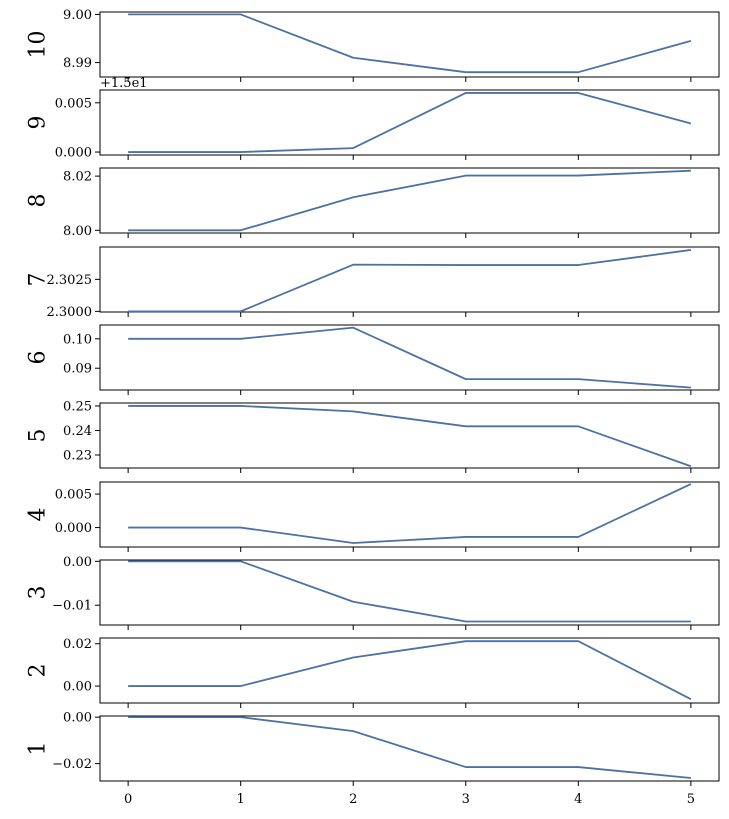  What do you see at coordinates (77, 431) in the screenshot?
I see `y-tick-label: 0.24` at bounding box center [77, 431].